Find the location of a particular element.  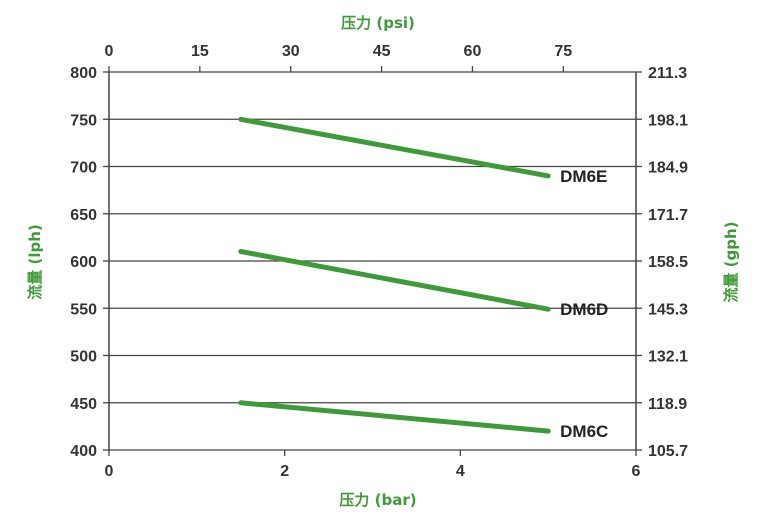

bottom-axis-title: 压力 (bar) is located at coordinates (377, 500).